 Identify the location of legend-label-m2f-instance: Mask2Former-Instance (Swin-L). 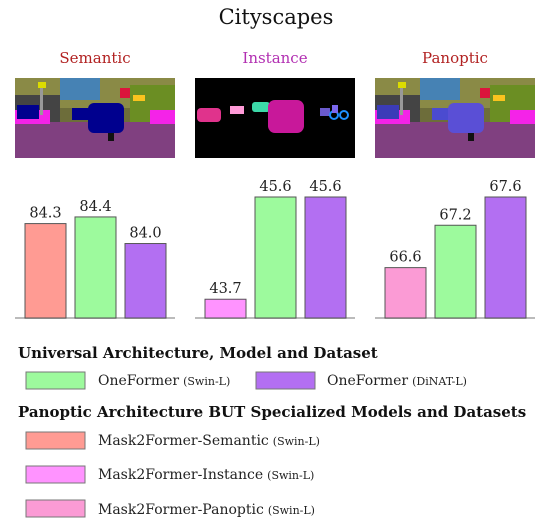
(206, 475).